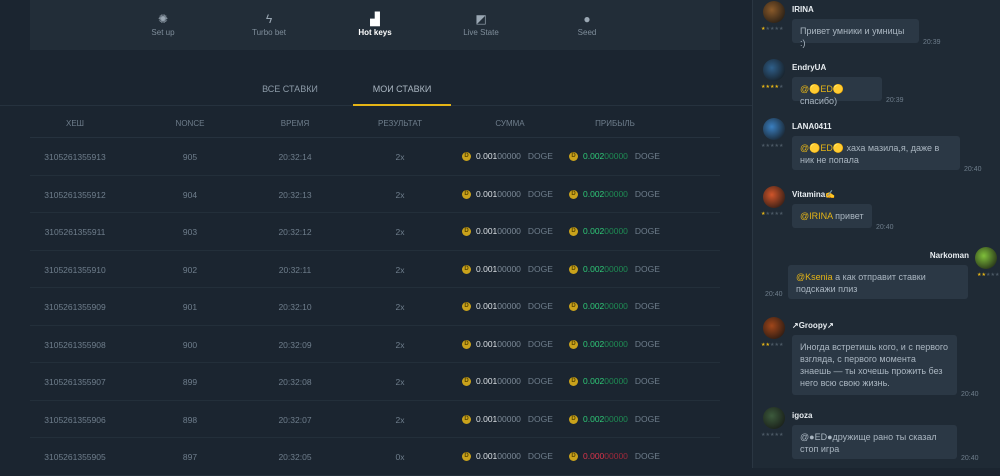 The width and height of the screenshot is (1000, 476). What do you see at coordinates (816, 216) in the screenshot?
I see `mention: @IRINA` at bounding box center [816, 216].